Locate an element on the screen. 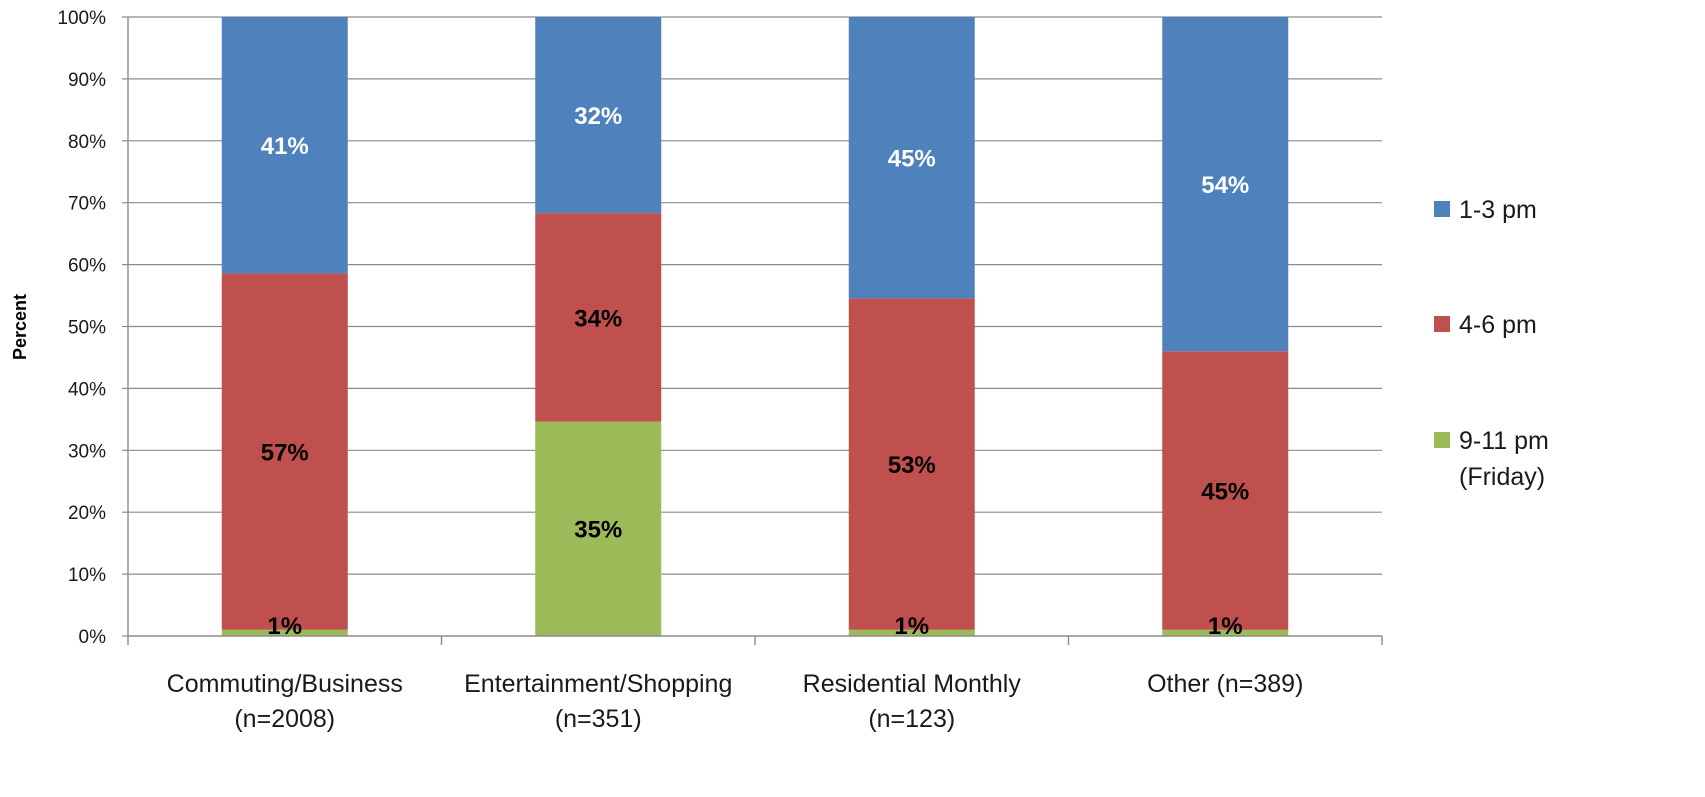 This screenshot has height=797, width=1705. data-label: 57% is located at coordinates (285, 453).